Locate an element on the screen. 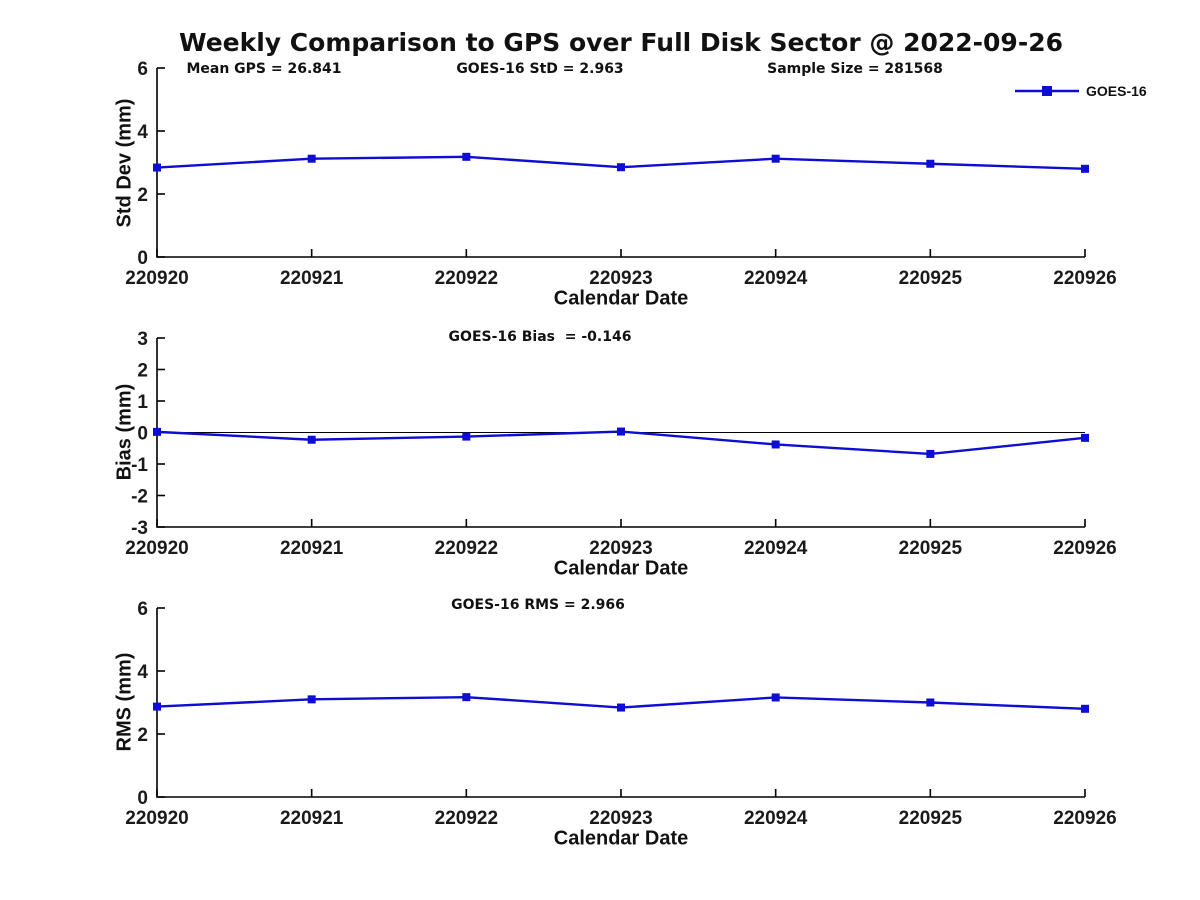  legend-label: GOES-16 is located at coordinates (1116, 91).